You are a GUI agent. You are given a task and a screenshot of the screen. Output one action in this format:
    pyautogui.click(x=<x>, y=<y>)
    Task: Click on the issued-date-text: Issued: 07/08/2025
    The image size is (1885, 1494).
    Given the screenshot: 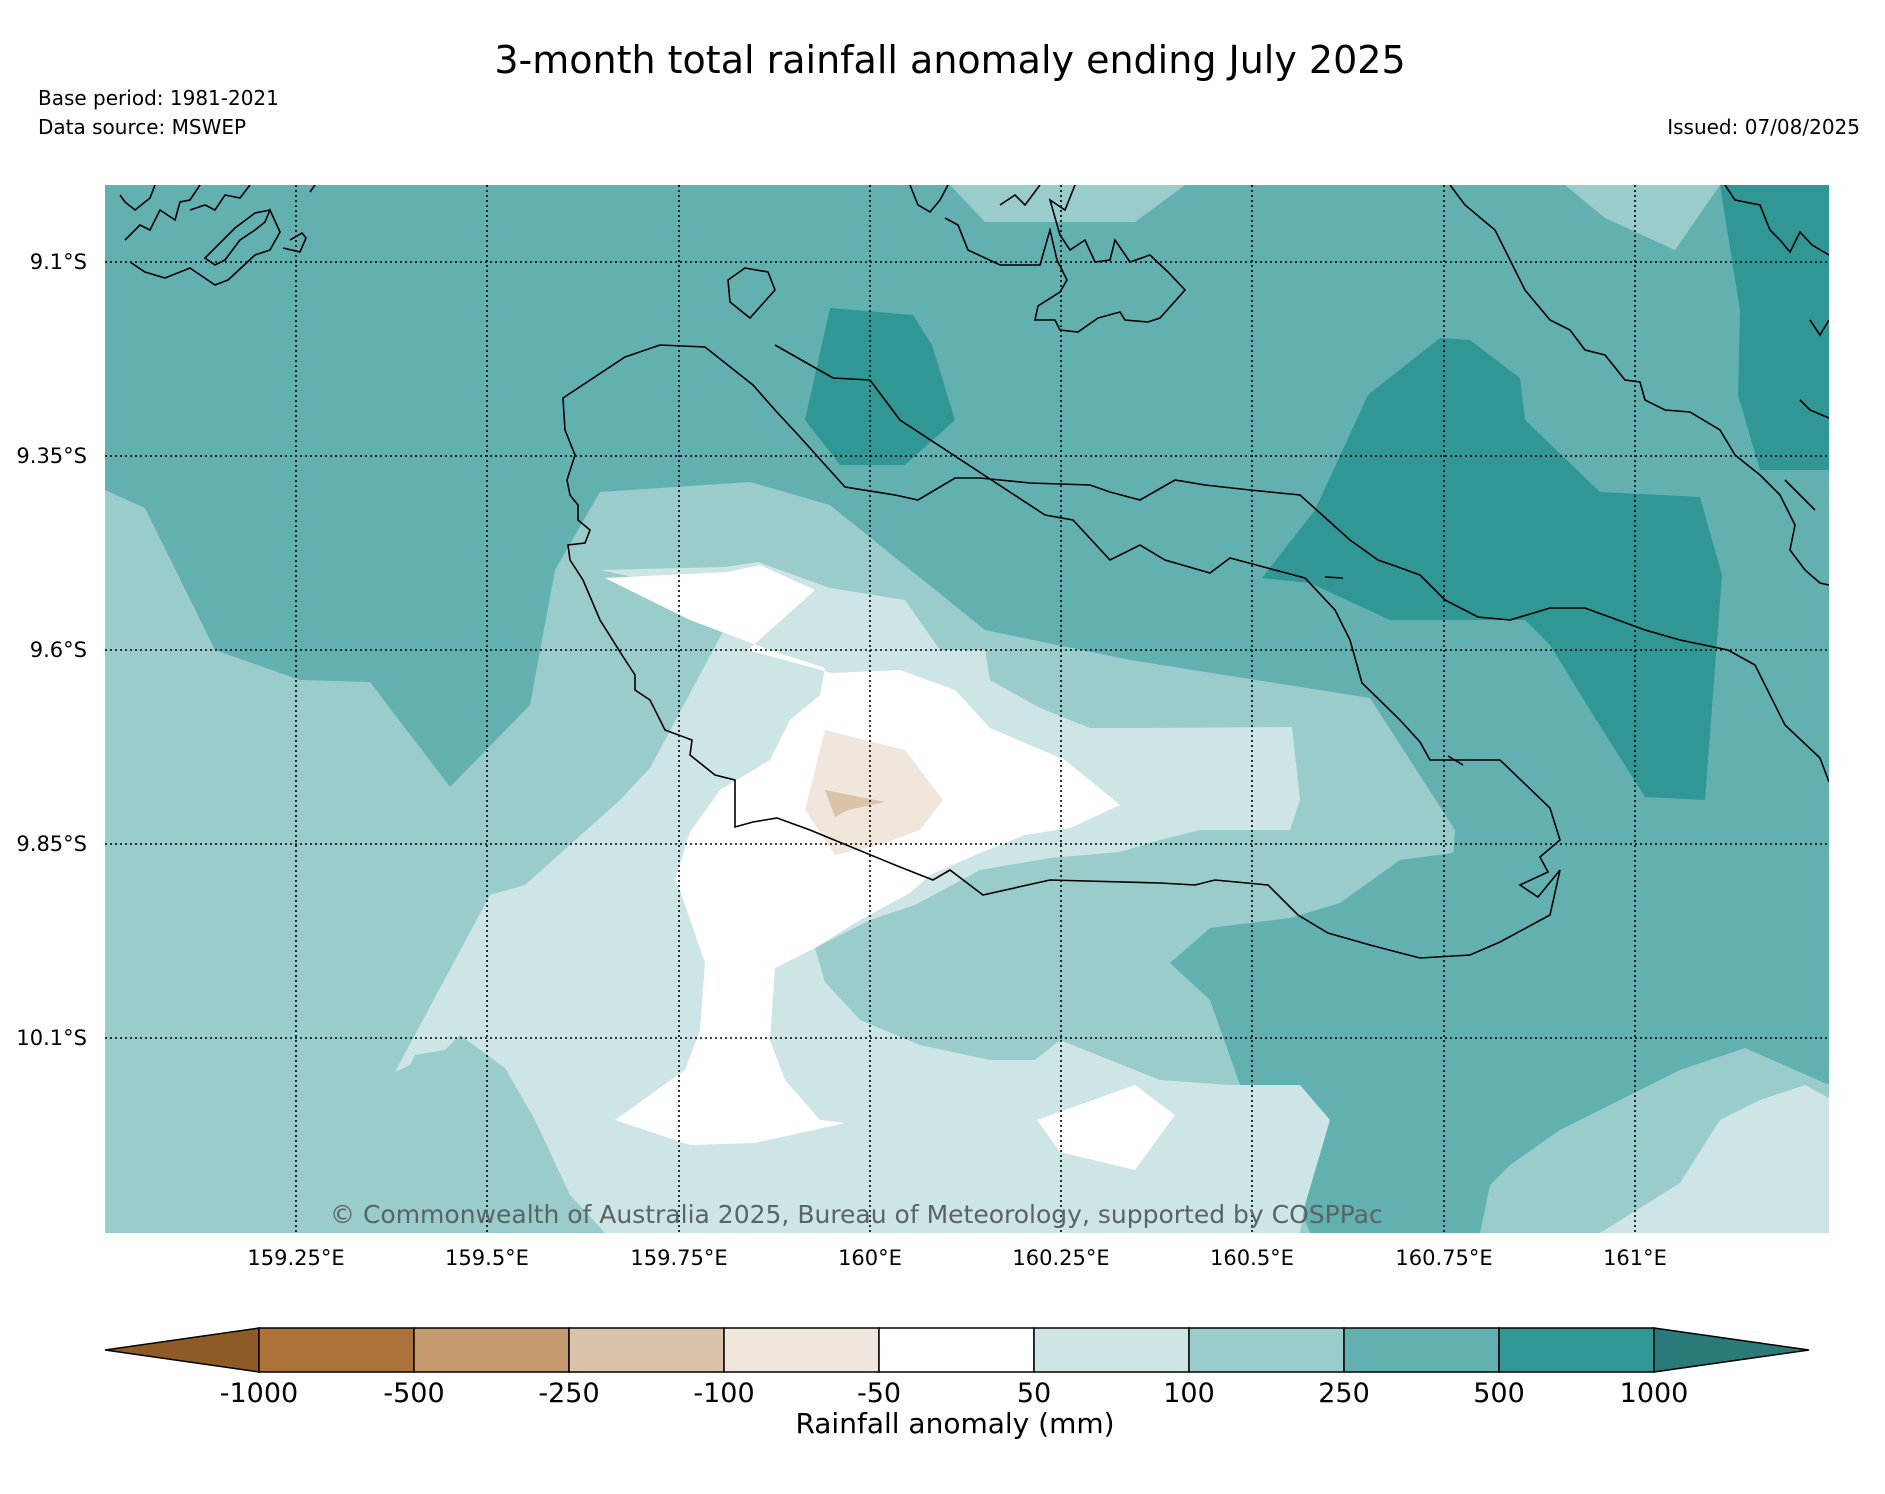 What is the action you would take?
    pyautogui.click(x=1763, y=127)
    